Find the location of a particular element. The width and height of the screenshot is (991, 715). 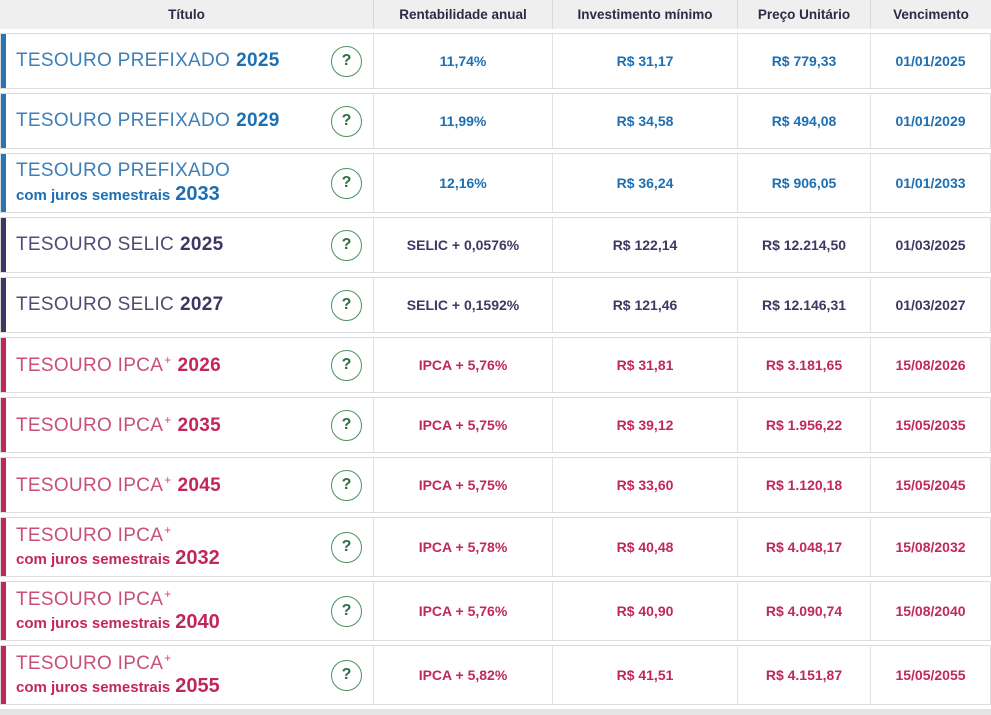

bond-title-line1: TESOURO IPCA+ 2035 is located at coordinates (173, 424).